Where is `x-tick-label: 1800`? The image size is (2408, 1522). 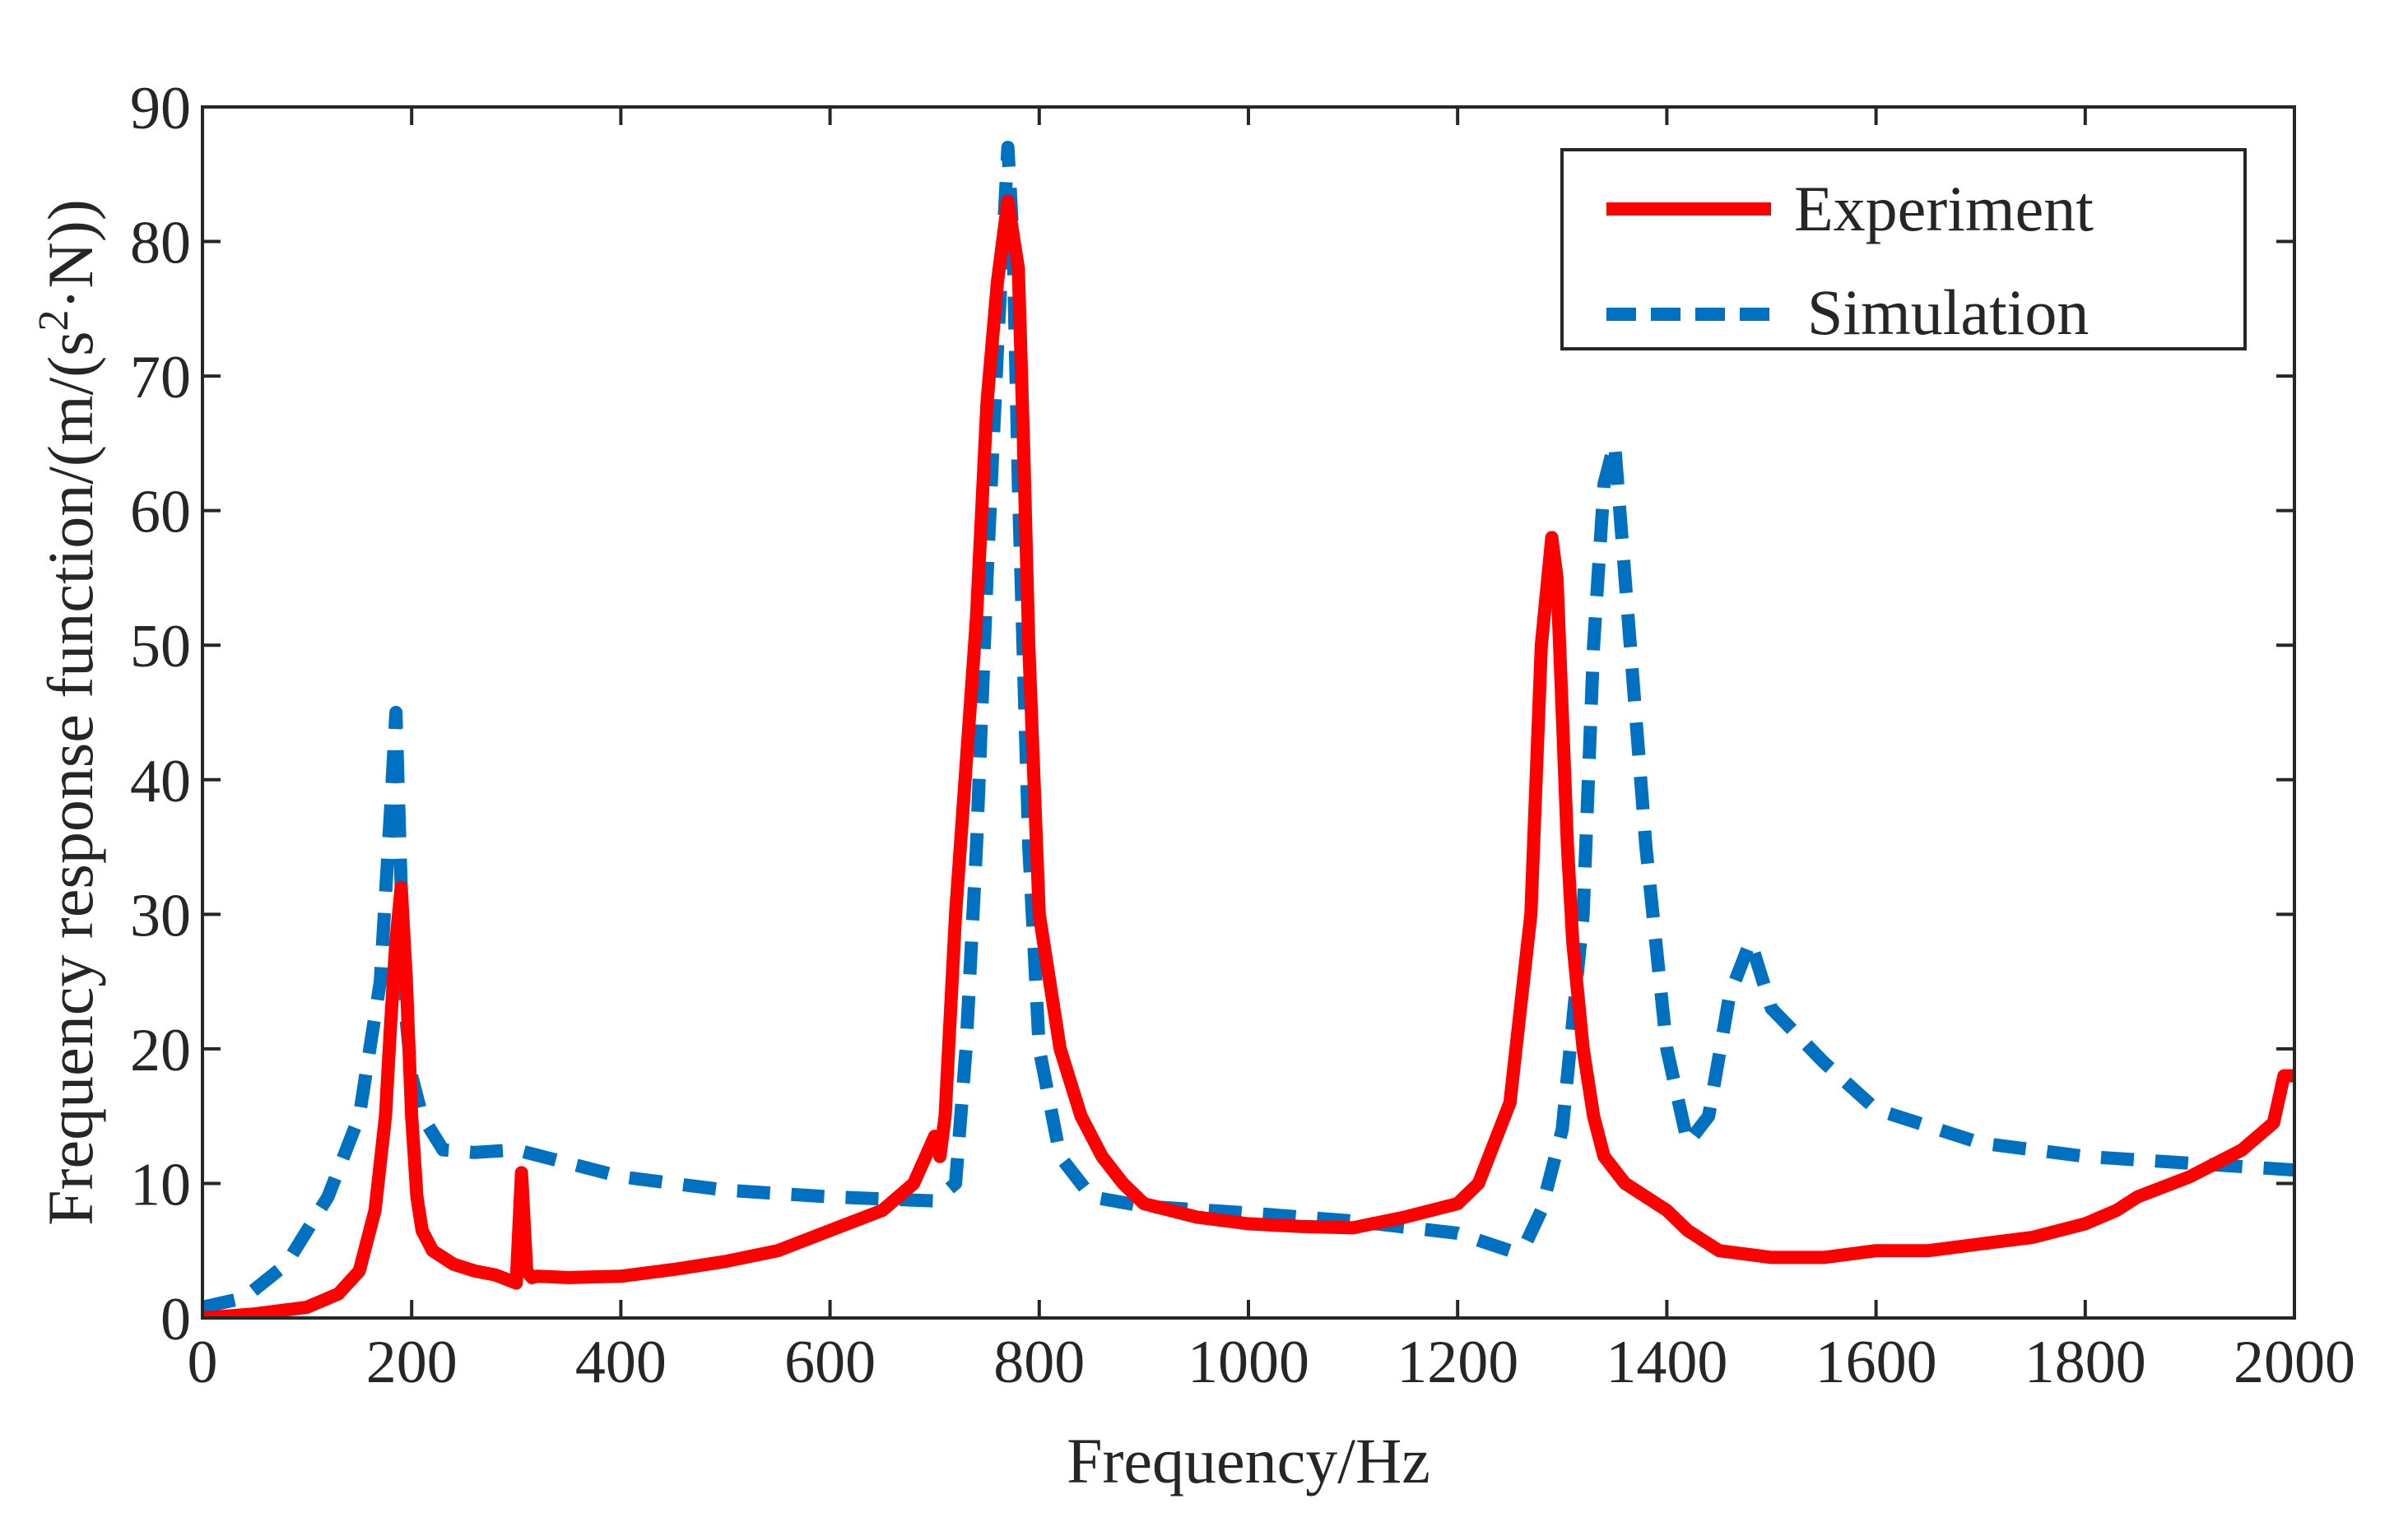
x-tick-label: 1800 is located at coordinates (2085, 1363).